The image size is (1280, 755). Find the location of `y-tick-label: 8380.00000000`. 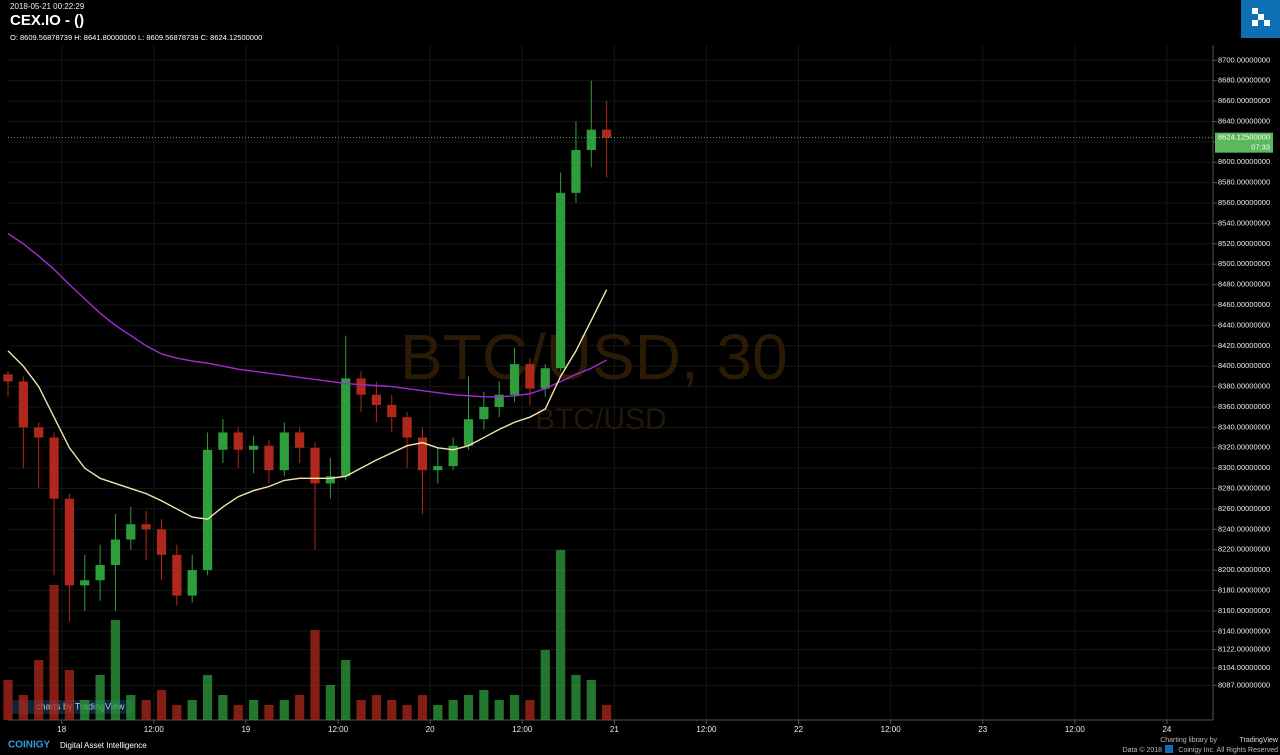

y-tick-label: 8380.00000000 is located at coordinates (1244, 386).